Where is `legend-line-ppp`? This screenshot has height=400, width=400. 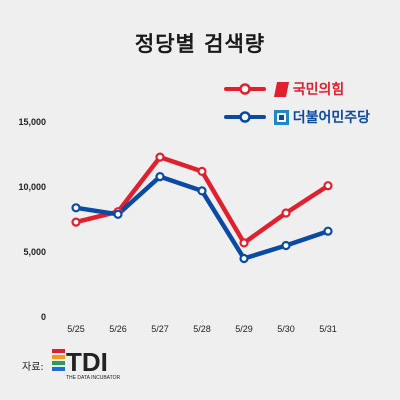
legend-line-ppp is located at coordinates (244, 89).